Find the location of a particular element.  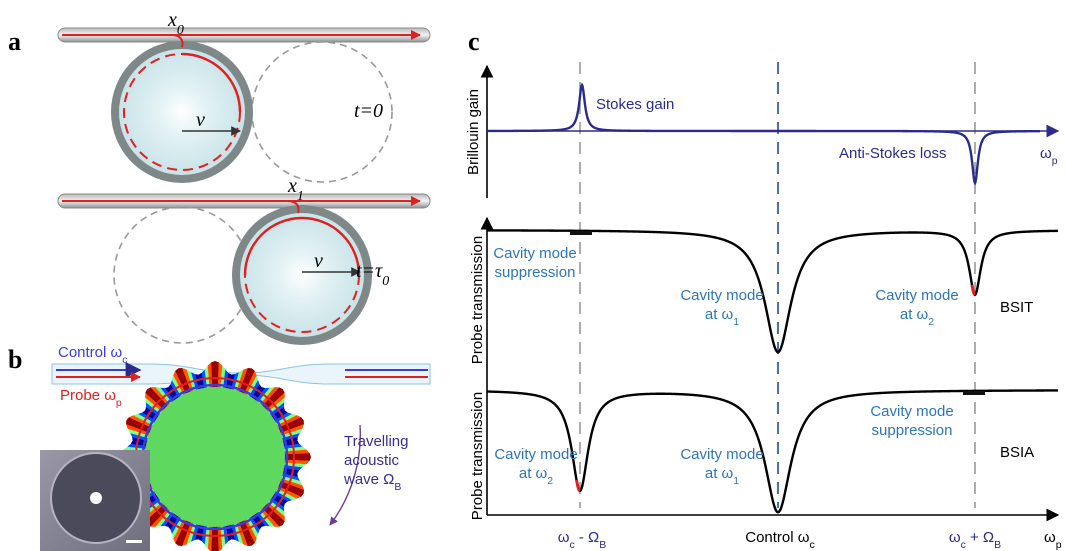

bsia-curve is located at coordinates (772, 451).